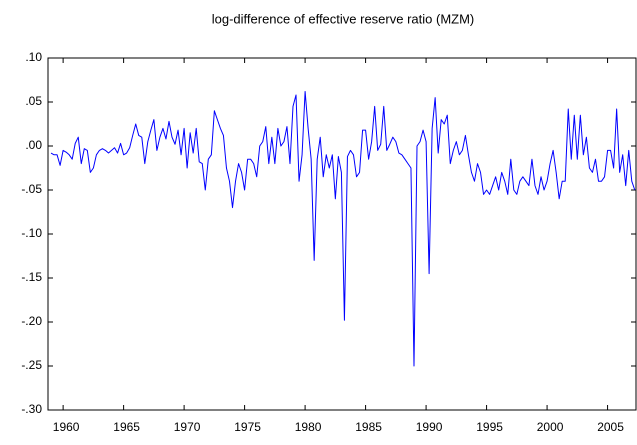  What do you see at coordinates (33, 145) in the screenshot?
I see `y-tick-label: .00` at bounding box center [33, 145].